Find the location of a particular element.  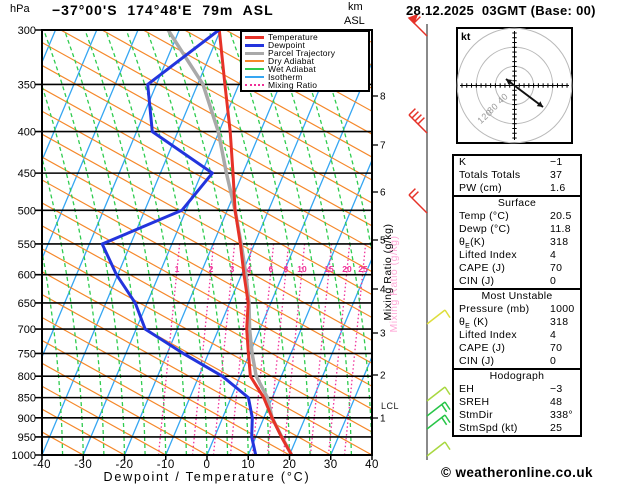

altitude-tick-label: 8 is located at coordinates (383, 97).